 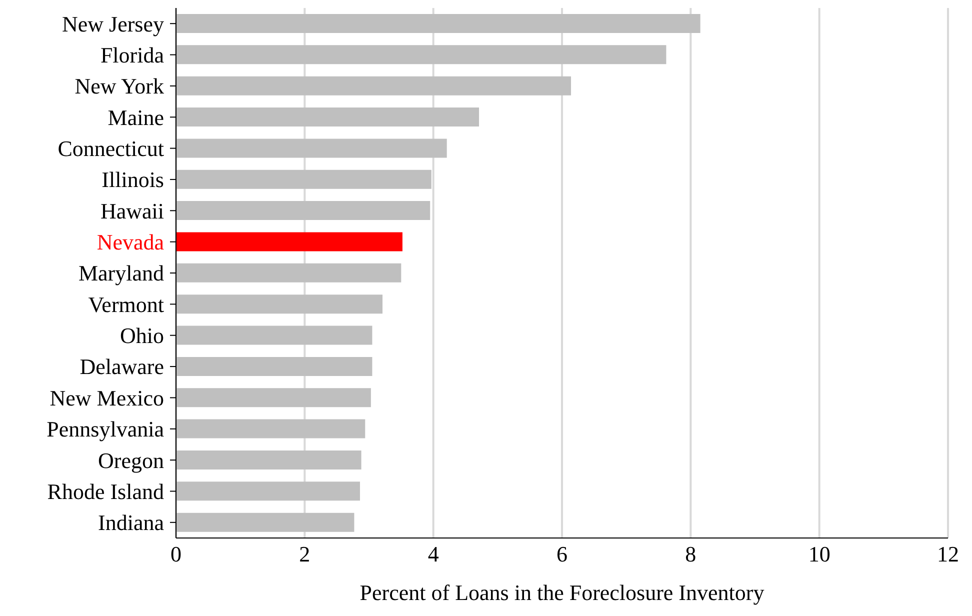 What do you see at coordinates (126, 304) in the screenshot?
I see `y-tick-label: Vermont` at bounding box center [126, 304].